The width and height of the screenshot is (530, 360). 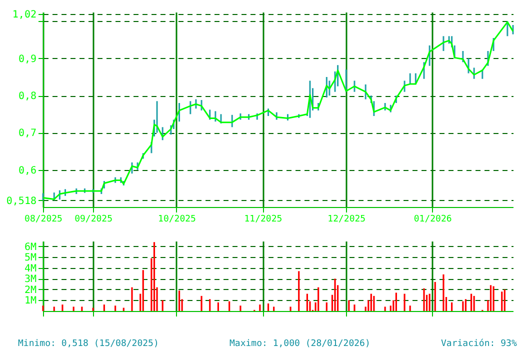 I want to click on y-tick-label: 2M, so click(x=30, y=290).